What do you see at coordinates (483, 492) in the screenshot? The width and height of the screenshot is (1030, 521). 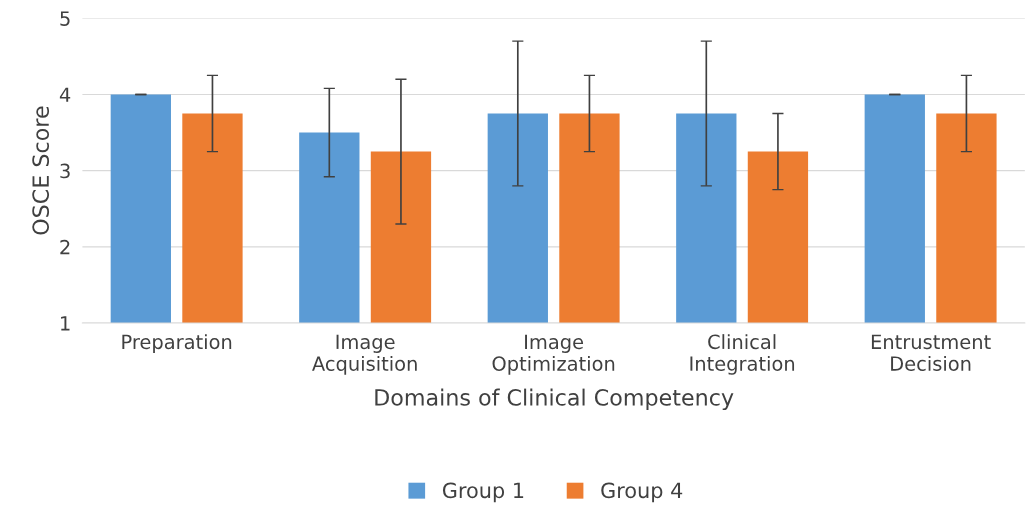 I see `legend-label: Group 1` at bounding box center [483, 492].